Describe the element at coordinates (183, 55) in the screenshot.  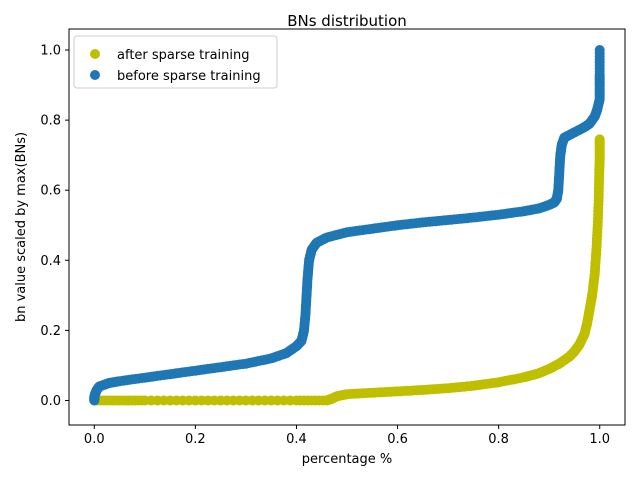
I see `legend-entry-after: after sparse training` at that location.